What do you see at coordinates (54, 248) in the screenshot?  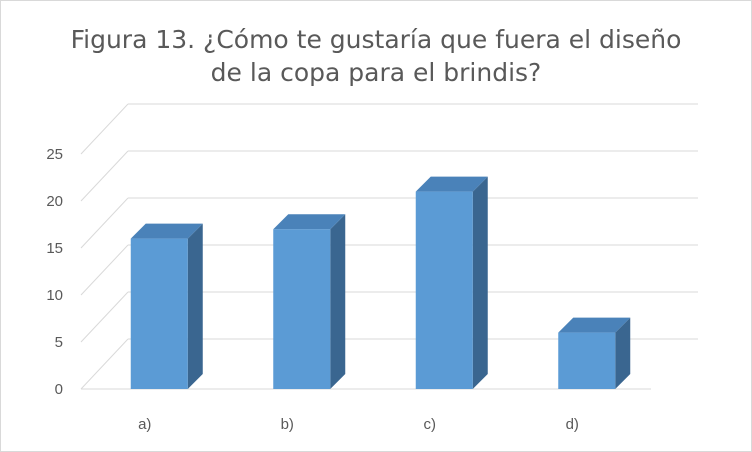 I see `y-tick-label-3: 15` at bounding box center [54, 248].